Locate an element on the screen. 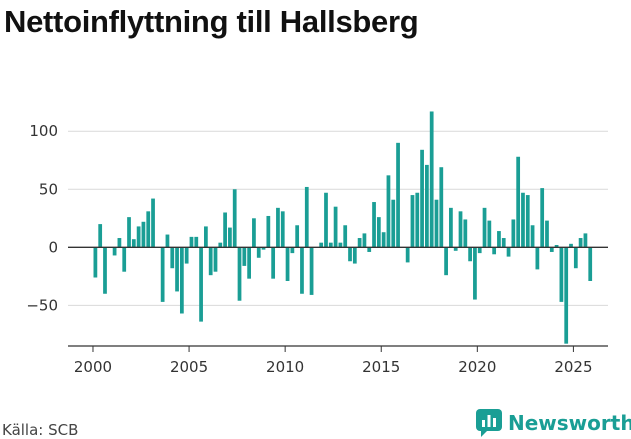 The image size is (631, 439). x-tick-label: 2015 is located at coordinates (381, 367).